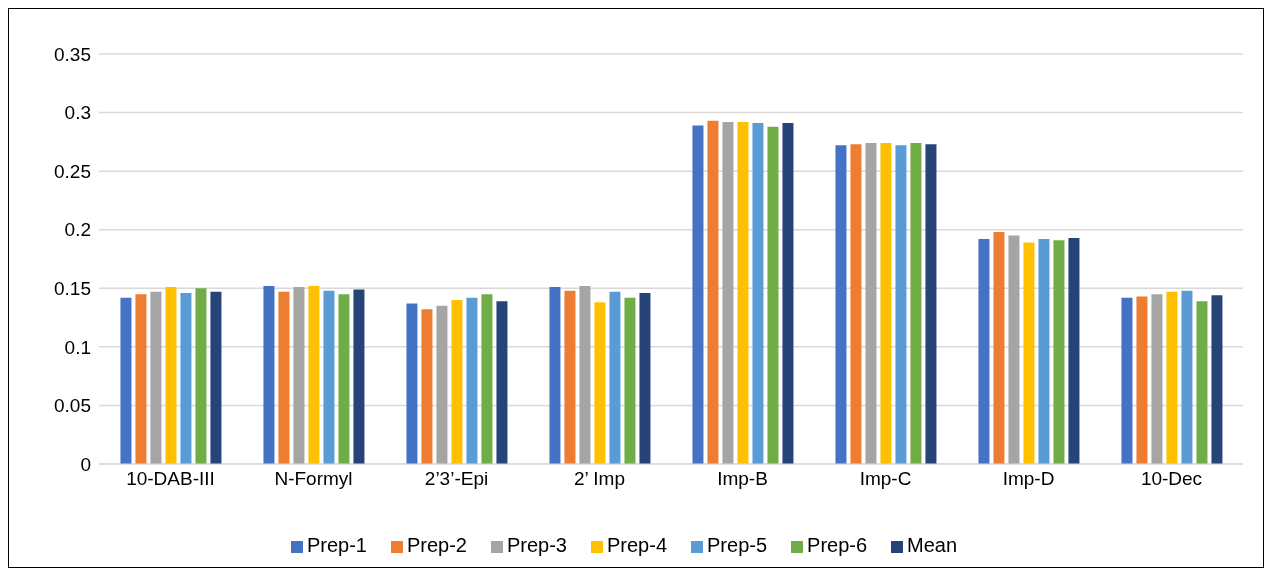 The width and height of the screenshot is (1274, 579). I want to click on y-tick-label: 0.3, so click(77, 113).